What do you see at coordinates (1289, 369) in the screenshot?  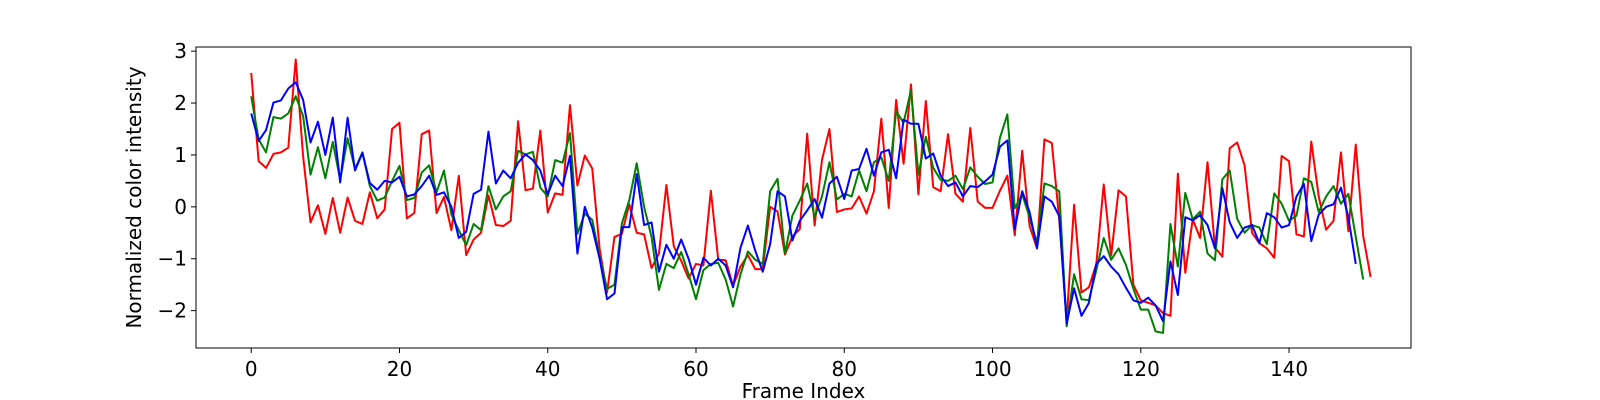 I see `x-tick-label: 140` at bounding box center [1289, 369].